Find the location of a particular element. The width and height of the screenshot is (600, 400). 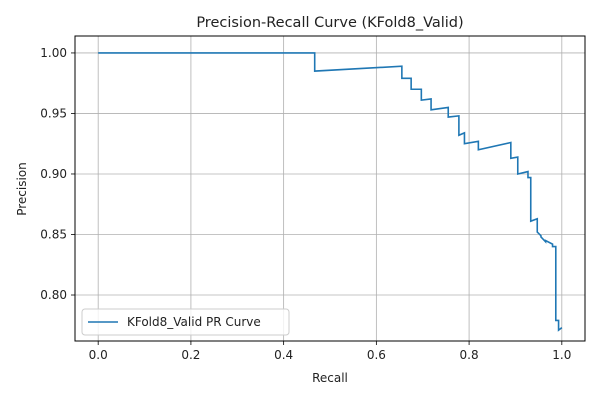

legend-box is located at coordinates (185, 322).